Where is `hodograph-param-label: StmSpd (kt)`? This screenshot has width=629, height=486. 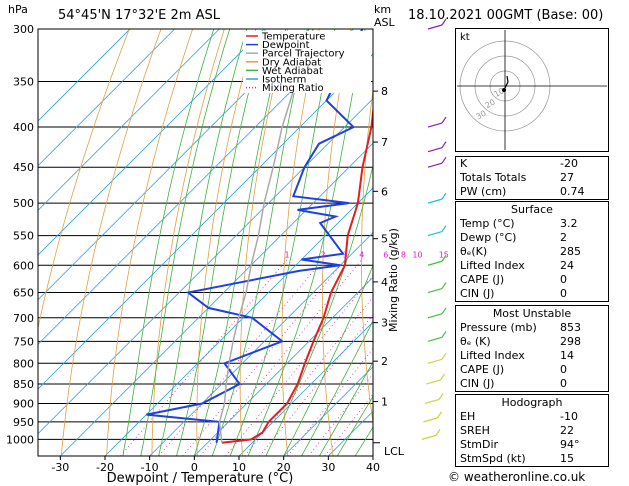 hodograph-param-label: StmSpd (kt) is located at coordinates (493, 458).